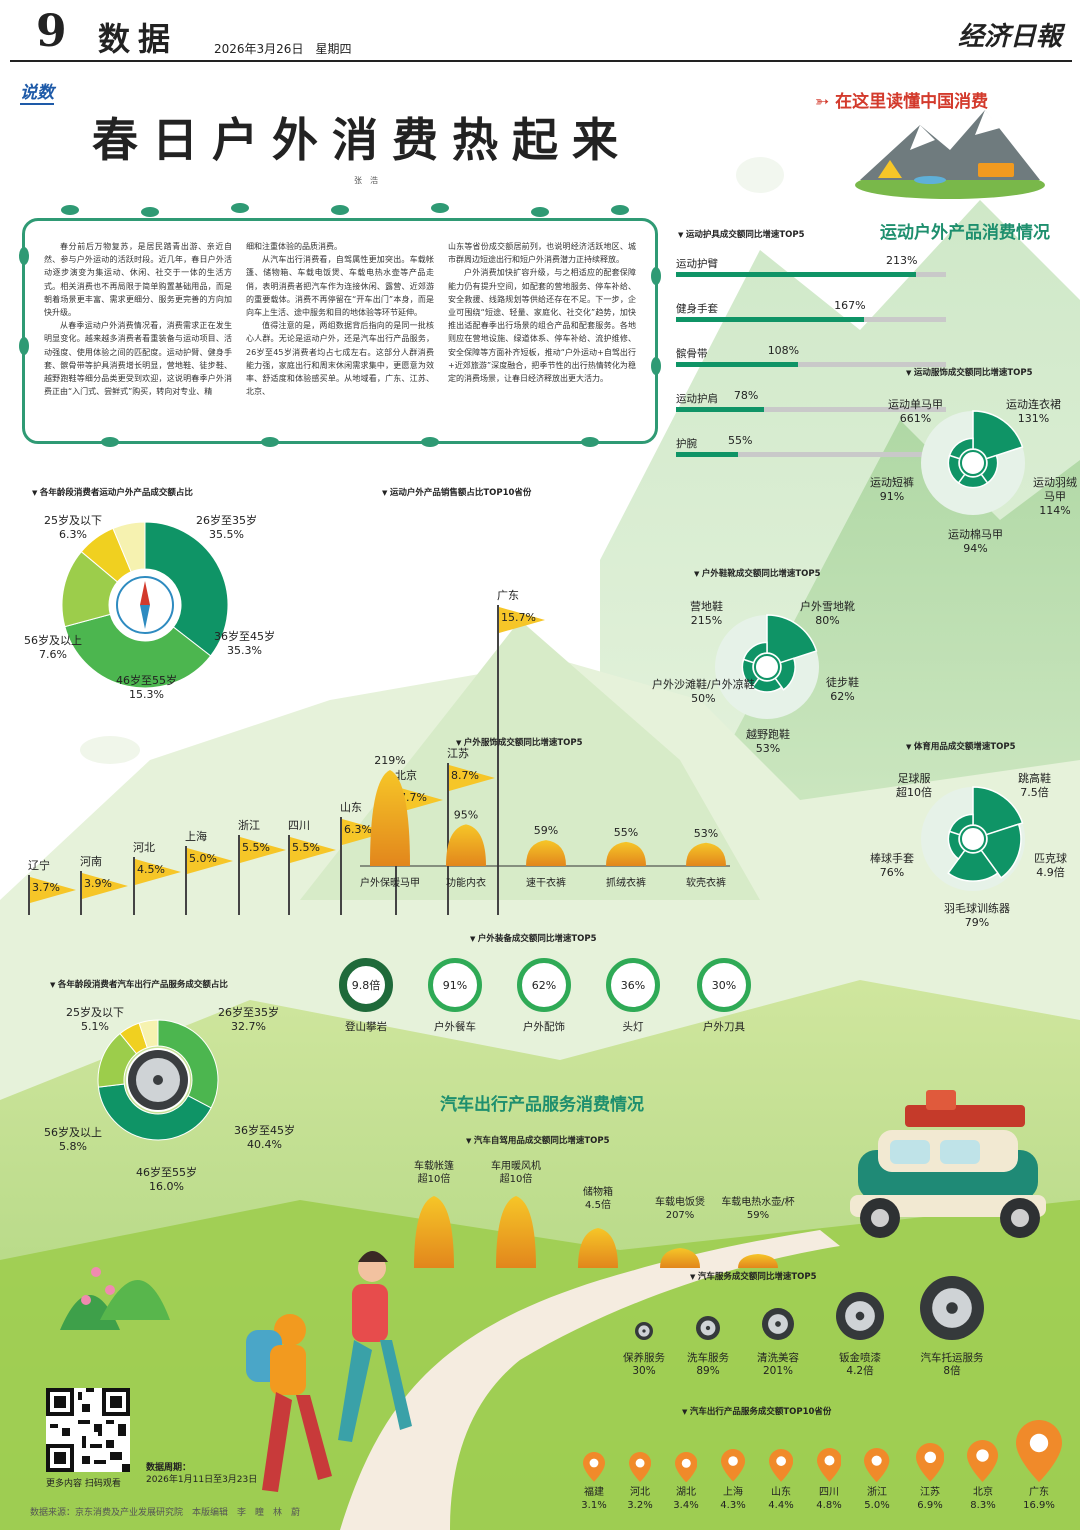  I want to click on radial-label: 运动连衣裙 131%, so click(1033, 412).